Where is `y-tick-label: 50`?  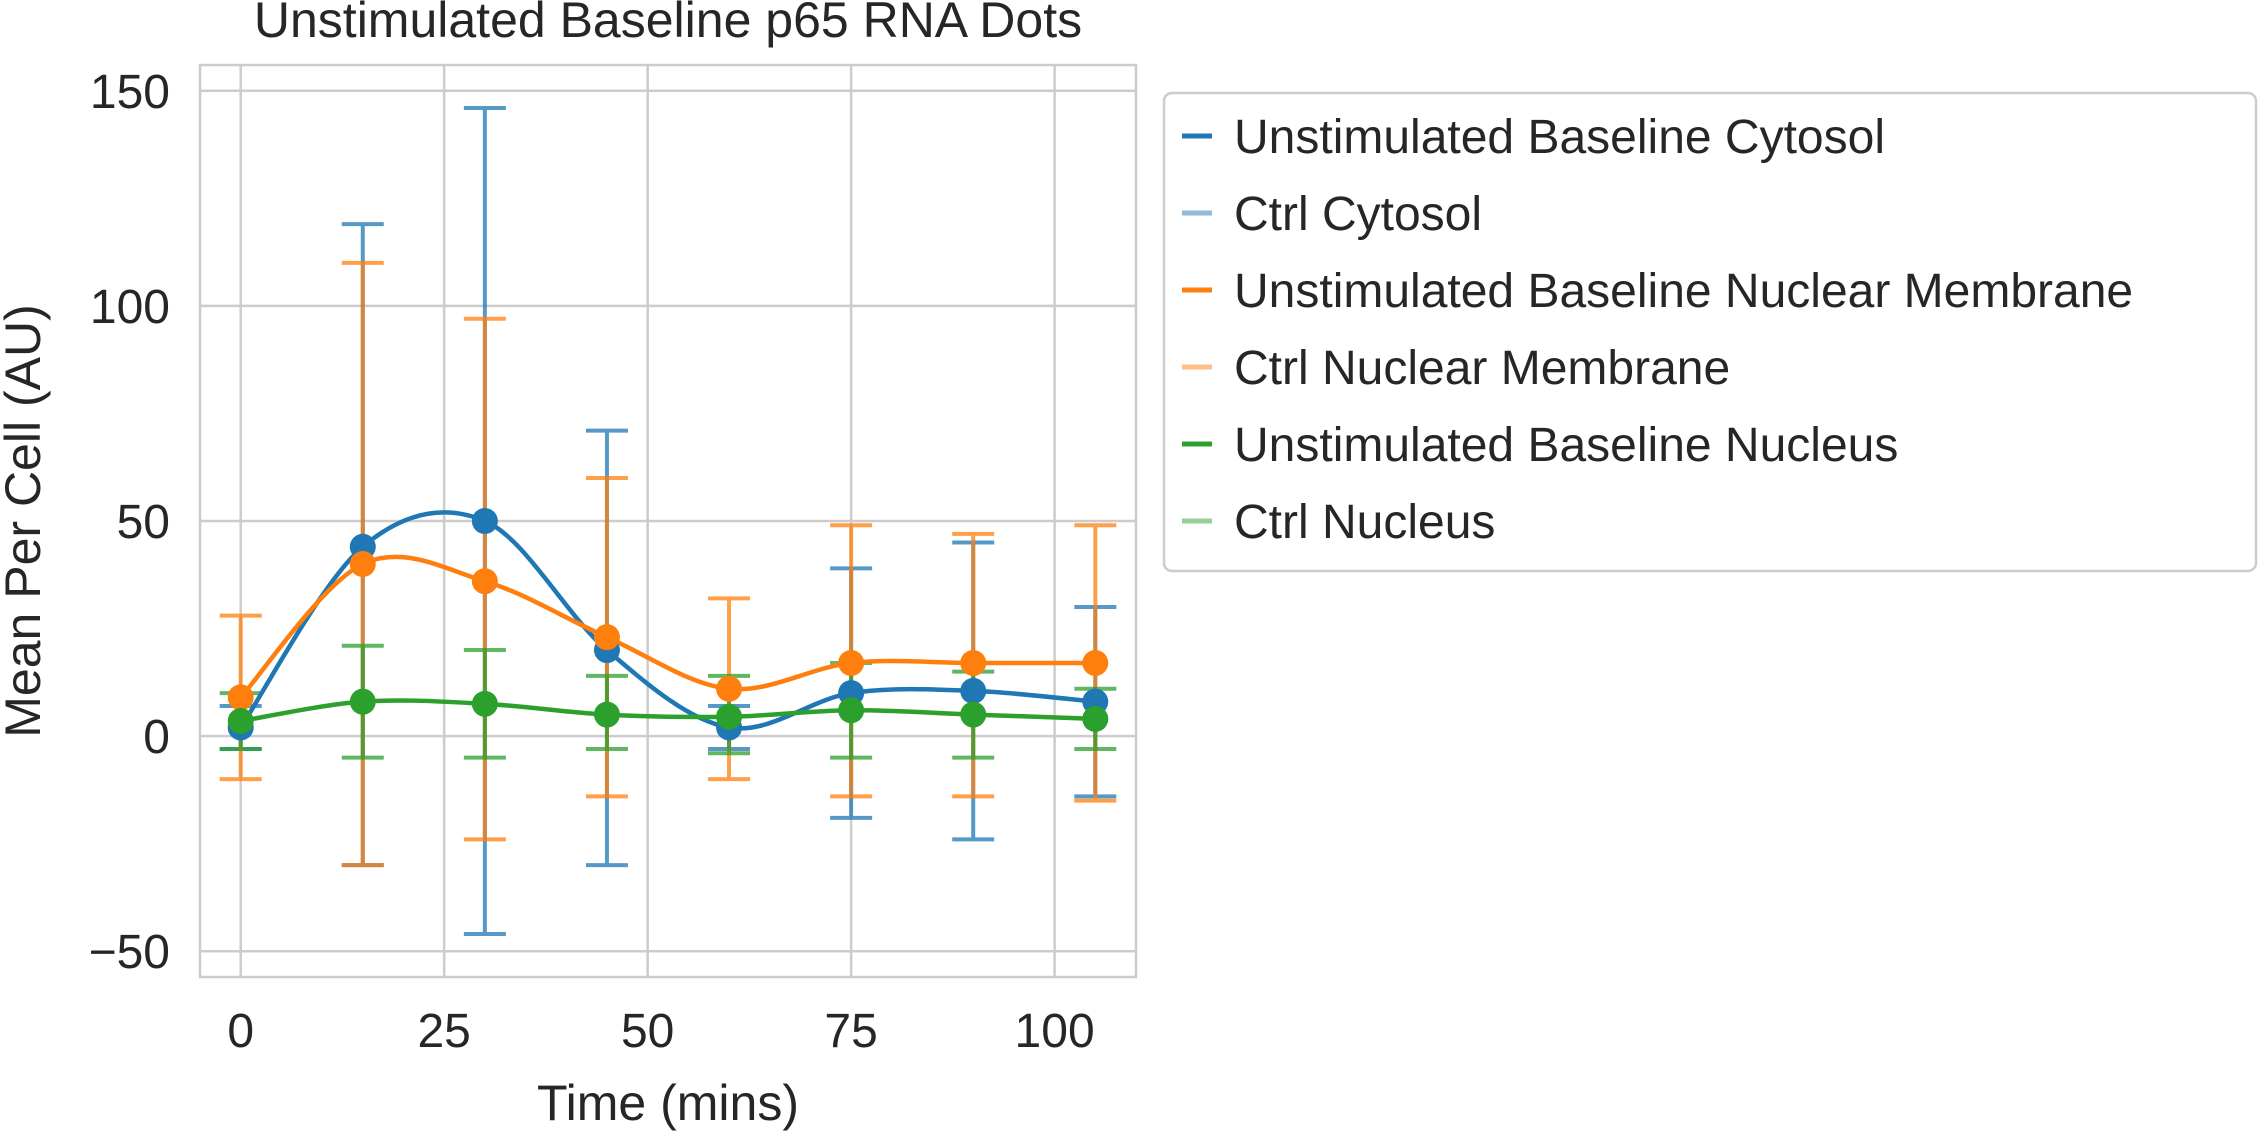
y-tick-label: 50 is located at coordinates (143, 522).